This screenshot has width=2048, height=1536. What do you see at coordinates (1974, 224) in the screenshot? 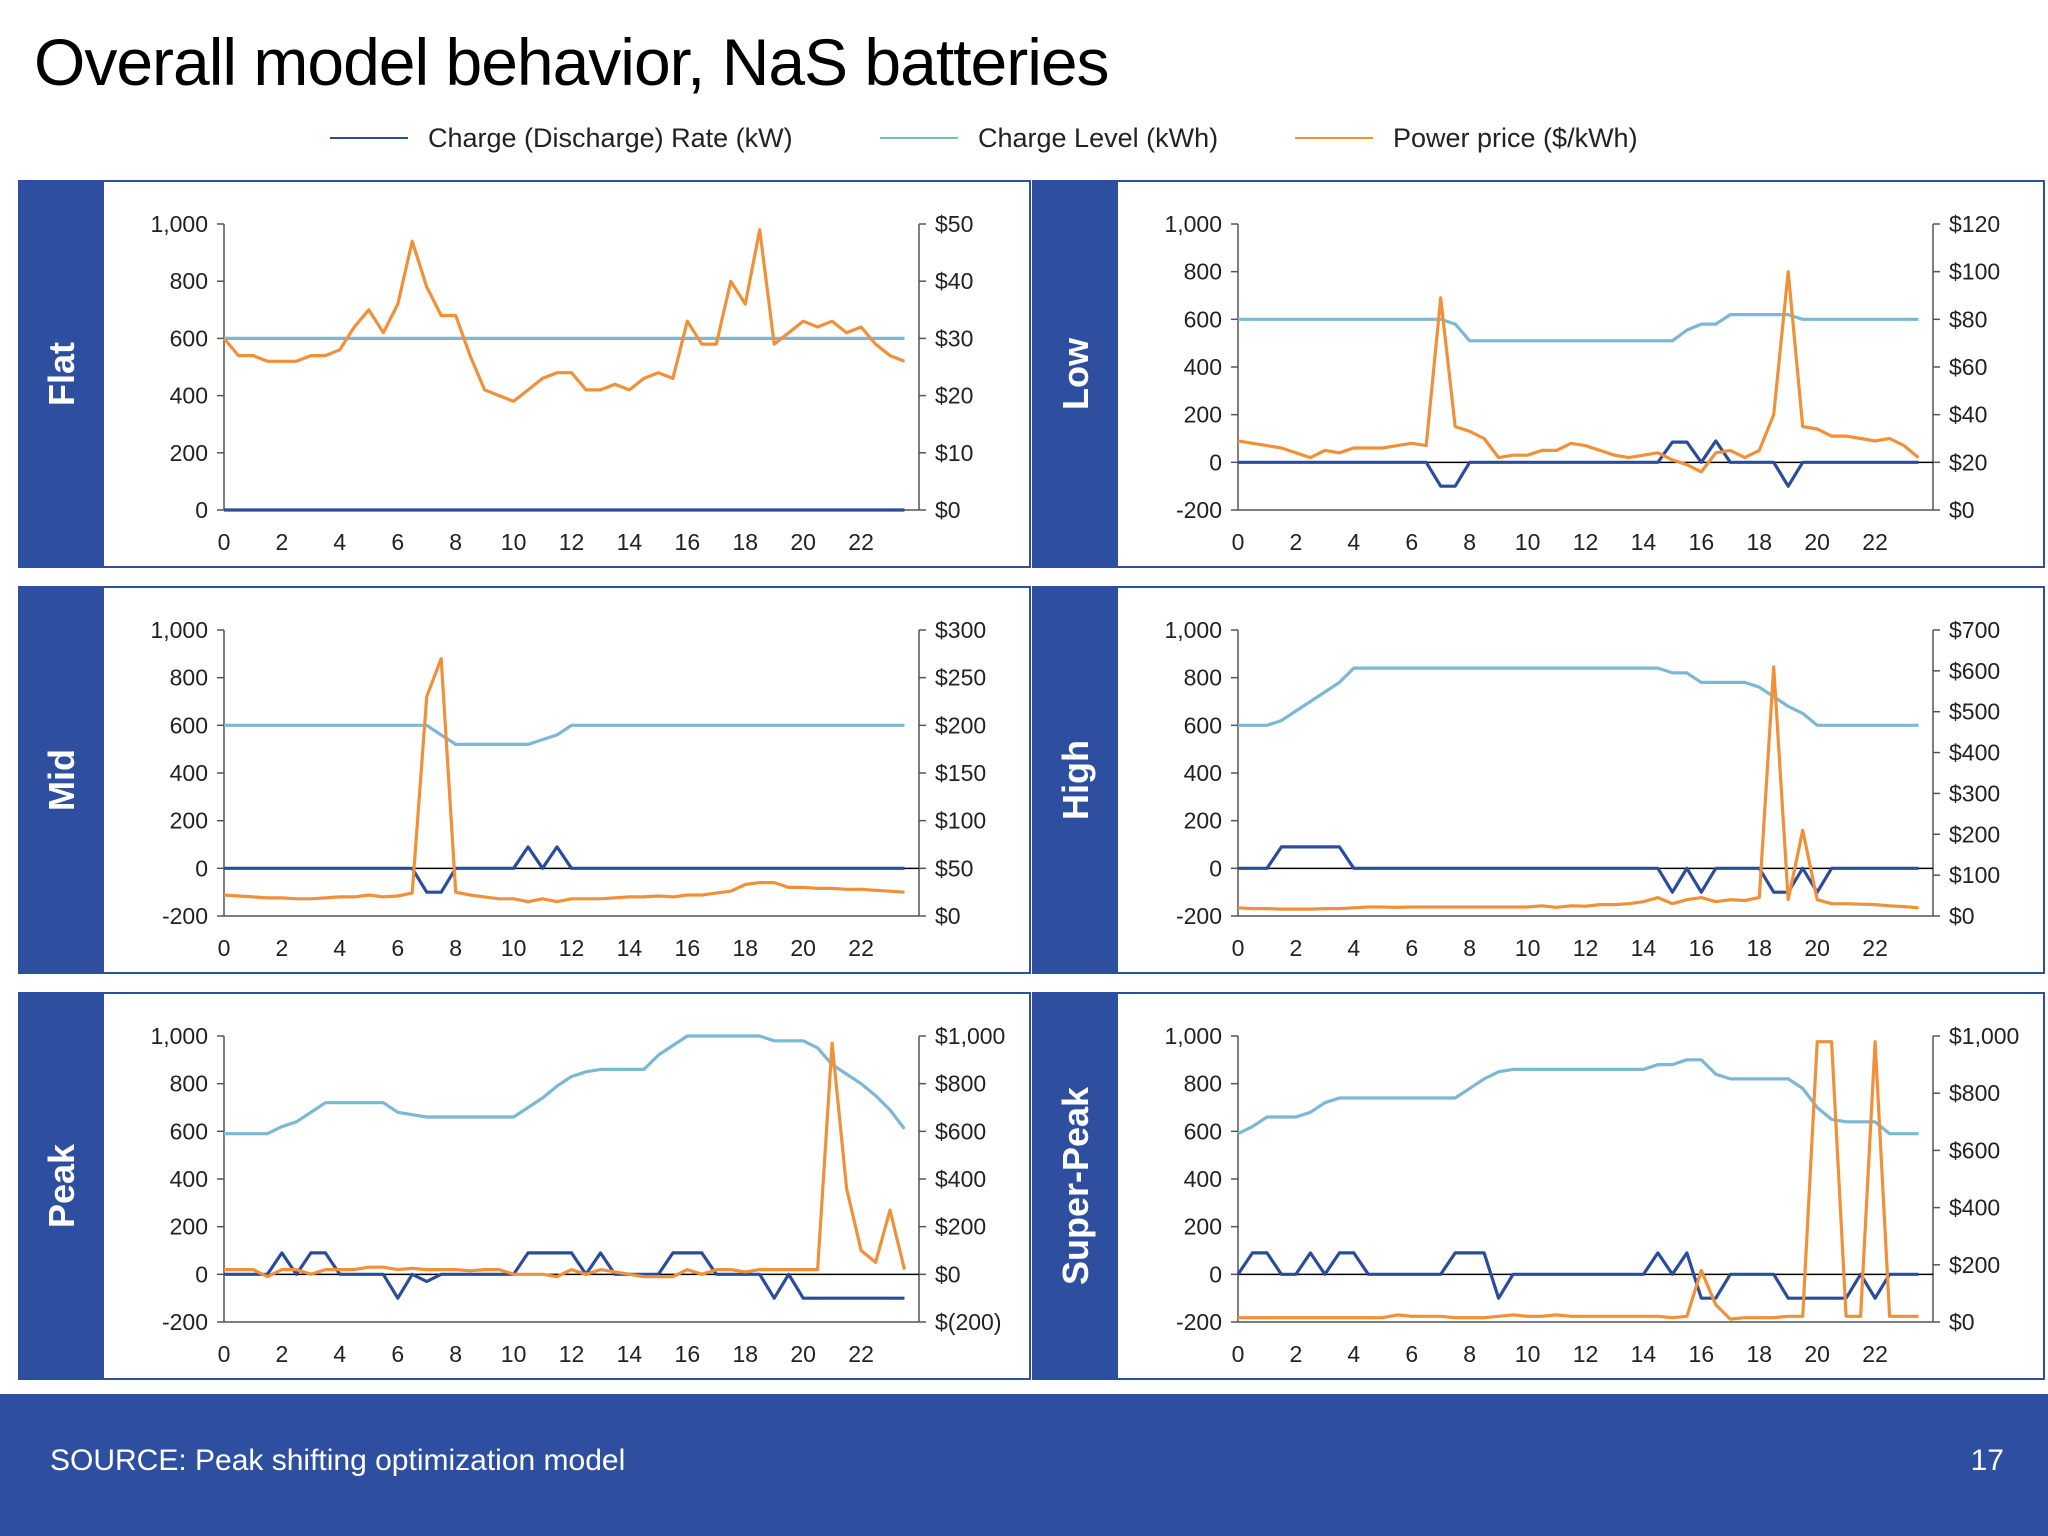
I see `y2-tick-label: $120` at bounding box center [1974, 224].